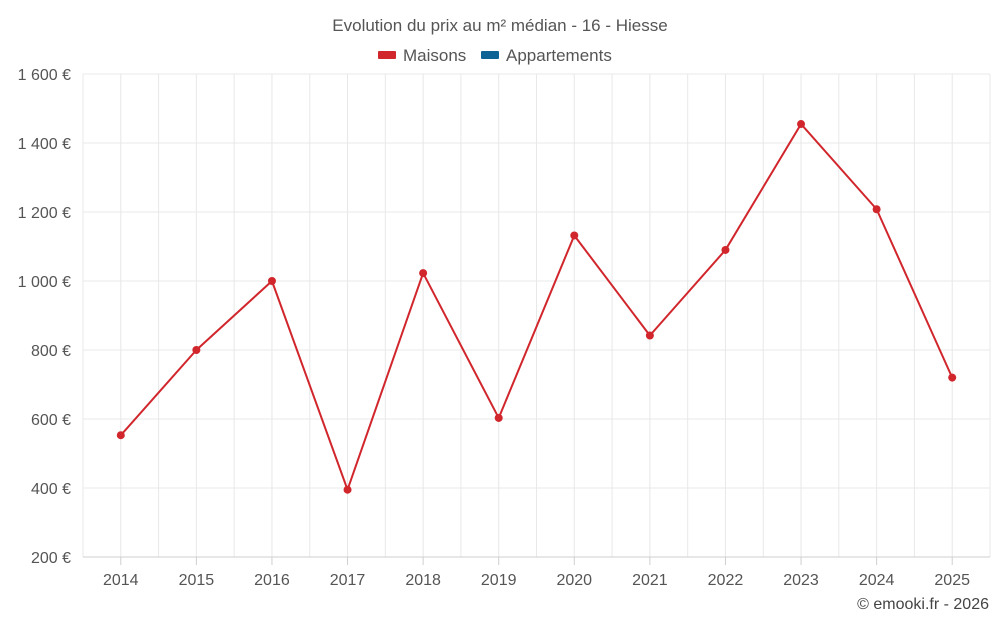 The height and width of the screenshot is (625, 1000). Describe the element at coordinates (272, 580) in the screenshot. I see `x-tick-label: 2016` at that location.